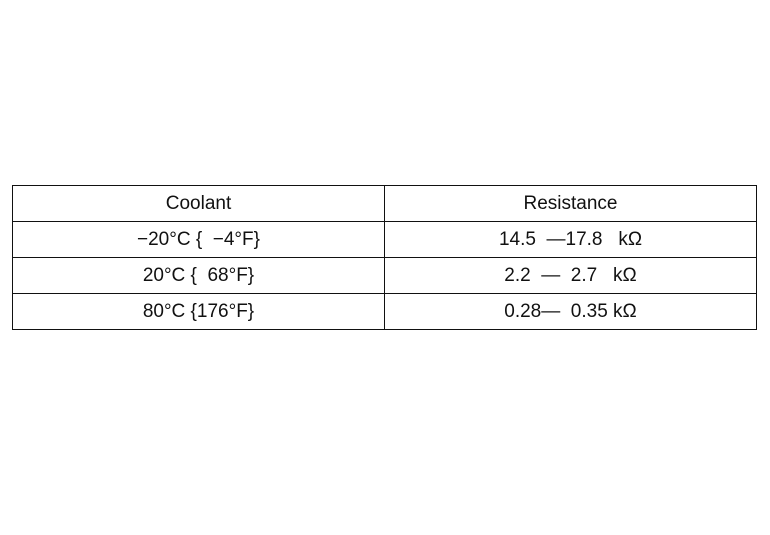  I want to click on header-coolant: Coolant, so click(198, 203).